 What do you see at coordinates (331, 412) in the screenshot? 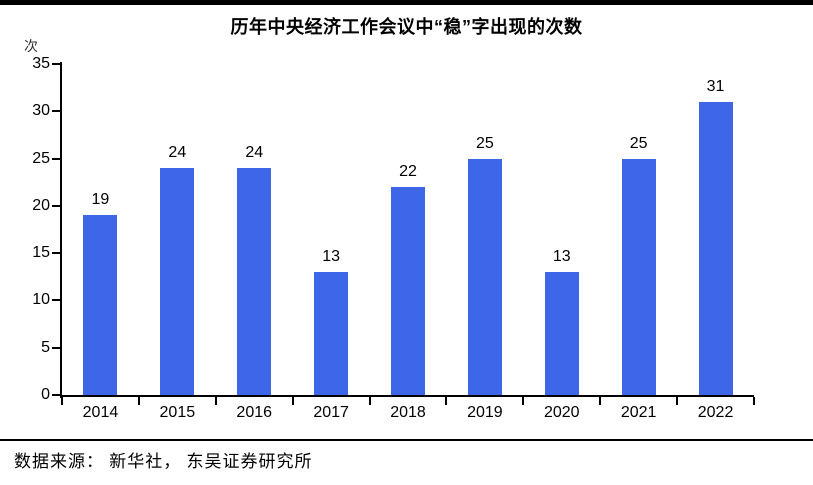
I see `x-tick-label: 2017` at bounding box center [331, 412].